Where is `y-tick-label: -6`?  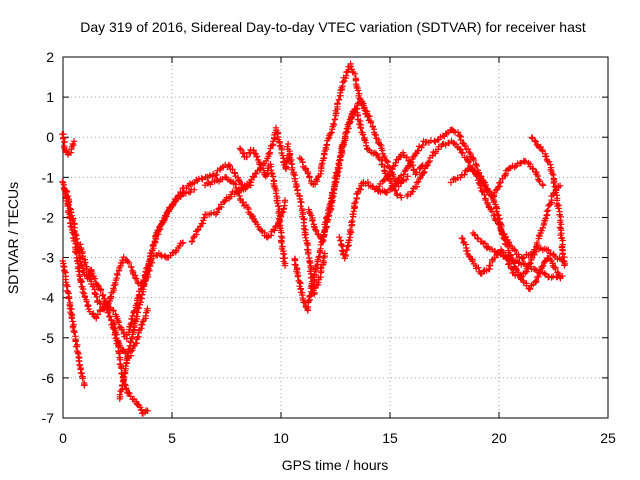
y-tick-label: -6 is located at coordinates (48, 378).